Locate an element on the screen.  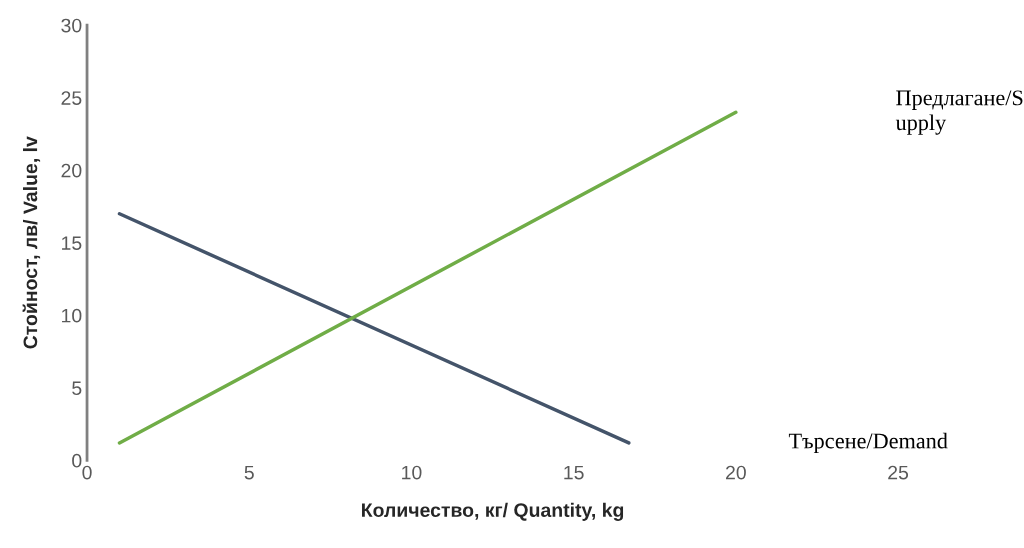
y-tick-label: 25 is located at coordinates (71, 98).